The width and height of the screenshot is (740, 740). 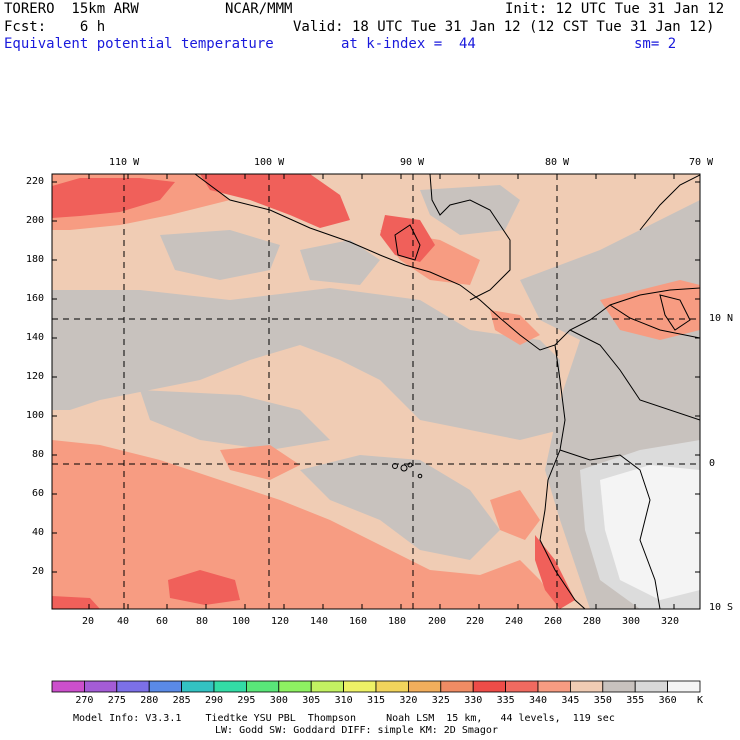 What do you see at coordinates (124, 162) in the screenshot?
I see `lon-label-110w: 110 W` at bounding box center [124, 162].